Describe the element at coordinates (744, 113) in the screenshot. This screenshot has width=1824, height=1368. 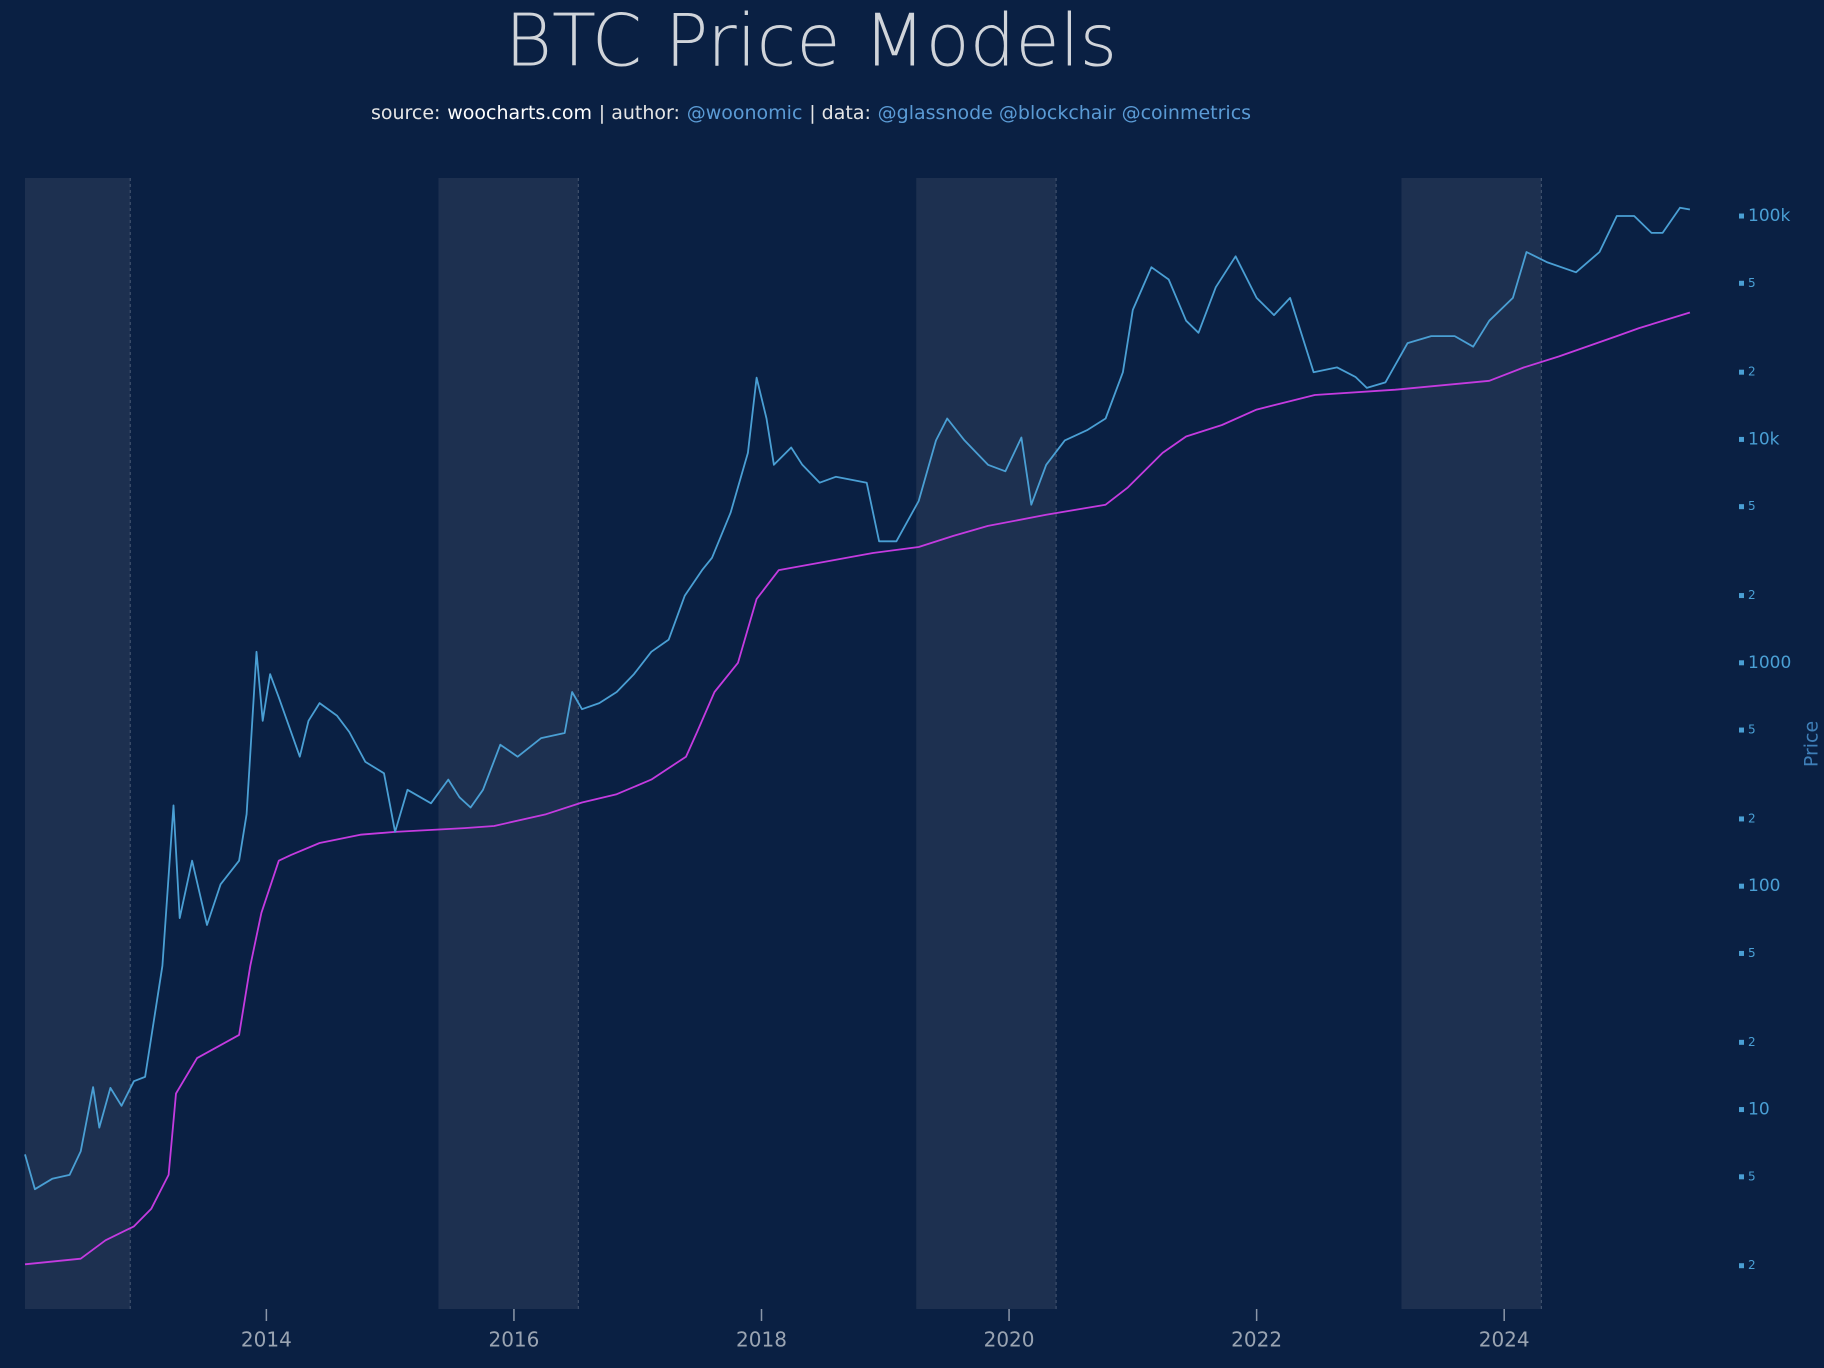
I see `subtitle-part: @woonomic` at that location.